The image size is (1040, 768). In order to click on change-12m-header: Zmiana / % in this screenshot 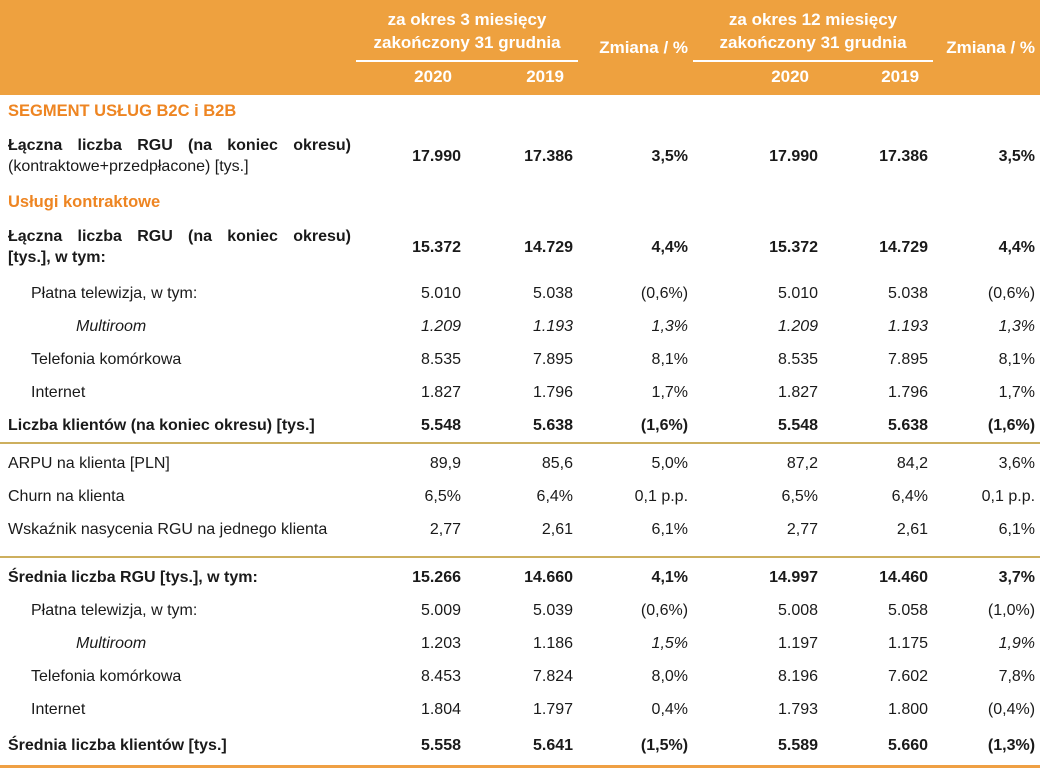, I will do `click(986, 47)`.